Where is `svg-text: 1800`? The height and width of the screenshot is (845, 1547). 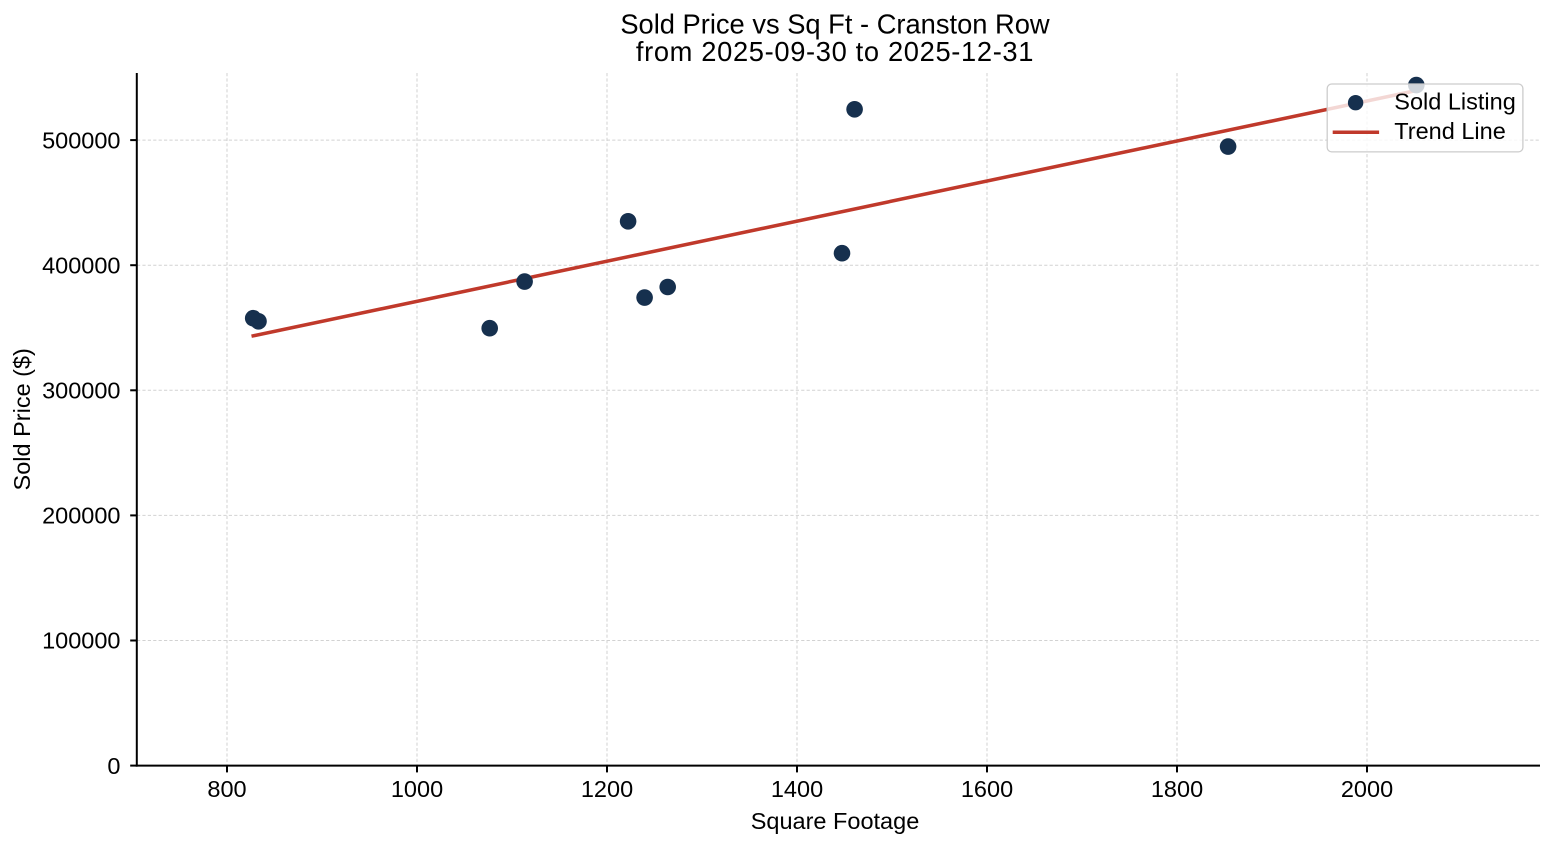 svg-text: 1800 is located at coordinates (1177, 789).